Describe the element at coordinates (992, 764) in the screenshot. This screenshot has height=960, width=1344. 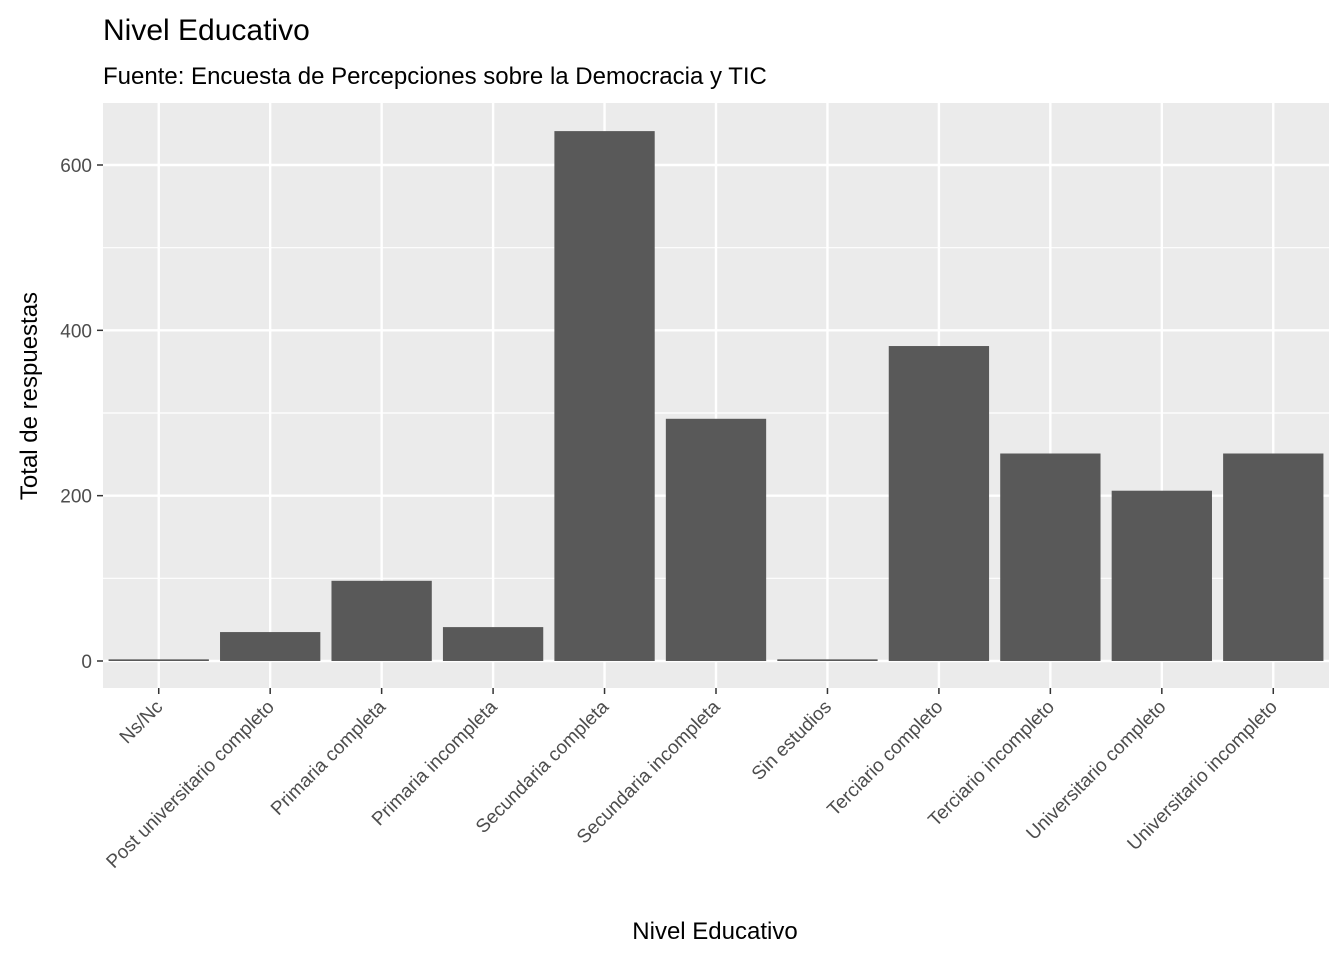
I see `x-tick-label: Terciario incompleto` at that location.